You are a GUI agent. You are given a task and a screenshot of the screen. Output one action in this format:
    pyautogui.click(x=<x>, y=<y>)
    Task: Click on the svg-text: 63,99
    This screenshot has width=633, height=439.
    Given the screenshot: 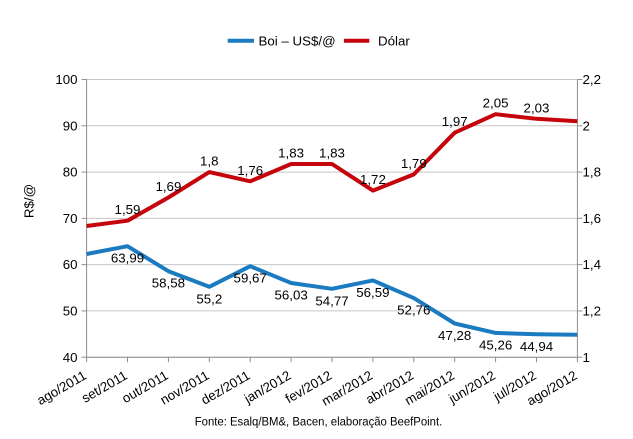 What is the action you would take?
    pyautogui.click(x=127, y=258)
    